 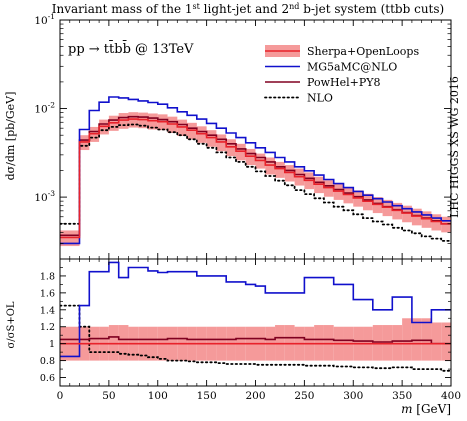 What do you see at coordinates (158, 396) in the screenshot?
I see `x-tick-label: 100` at bounding box center [158, 396].